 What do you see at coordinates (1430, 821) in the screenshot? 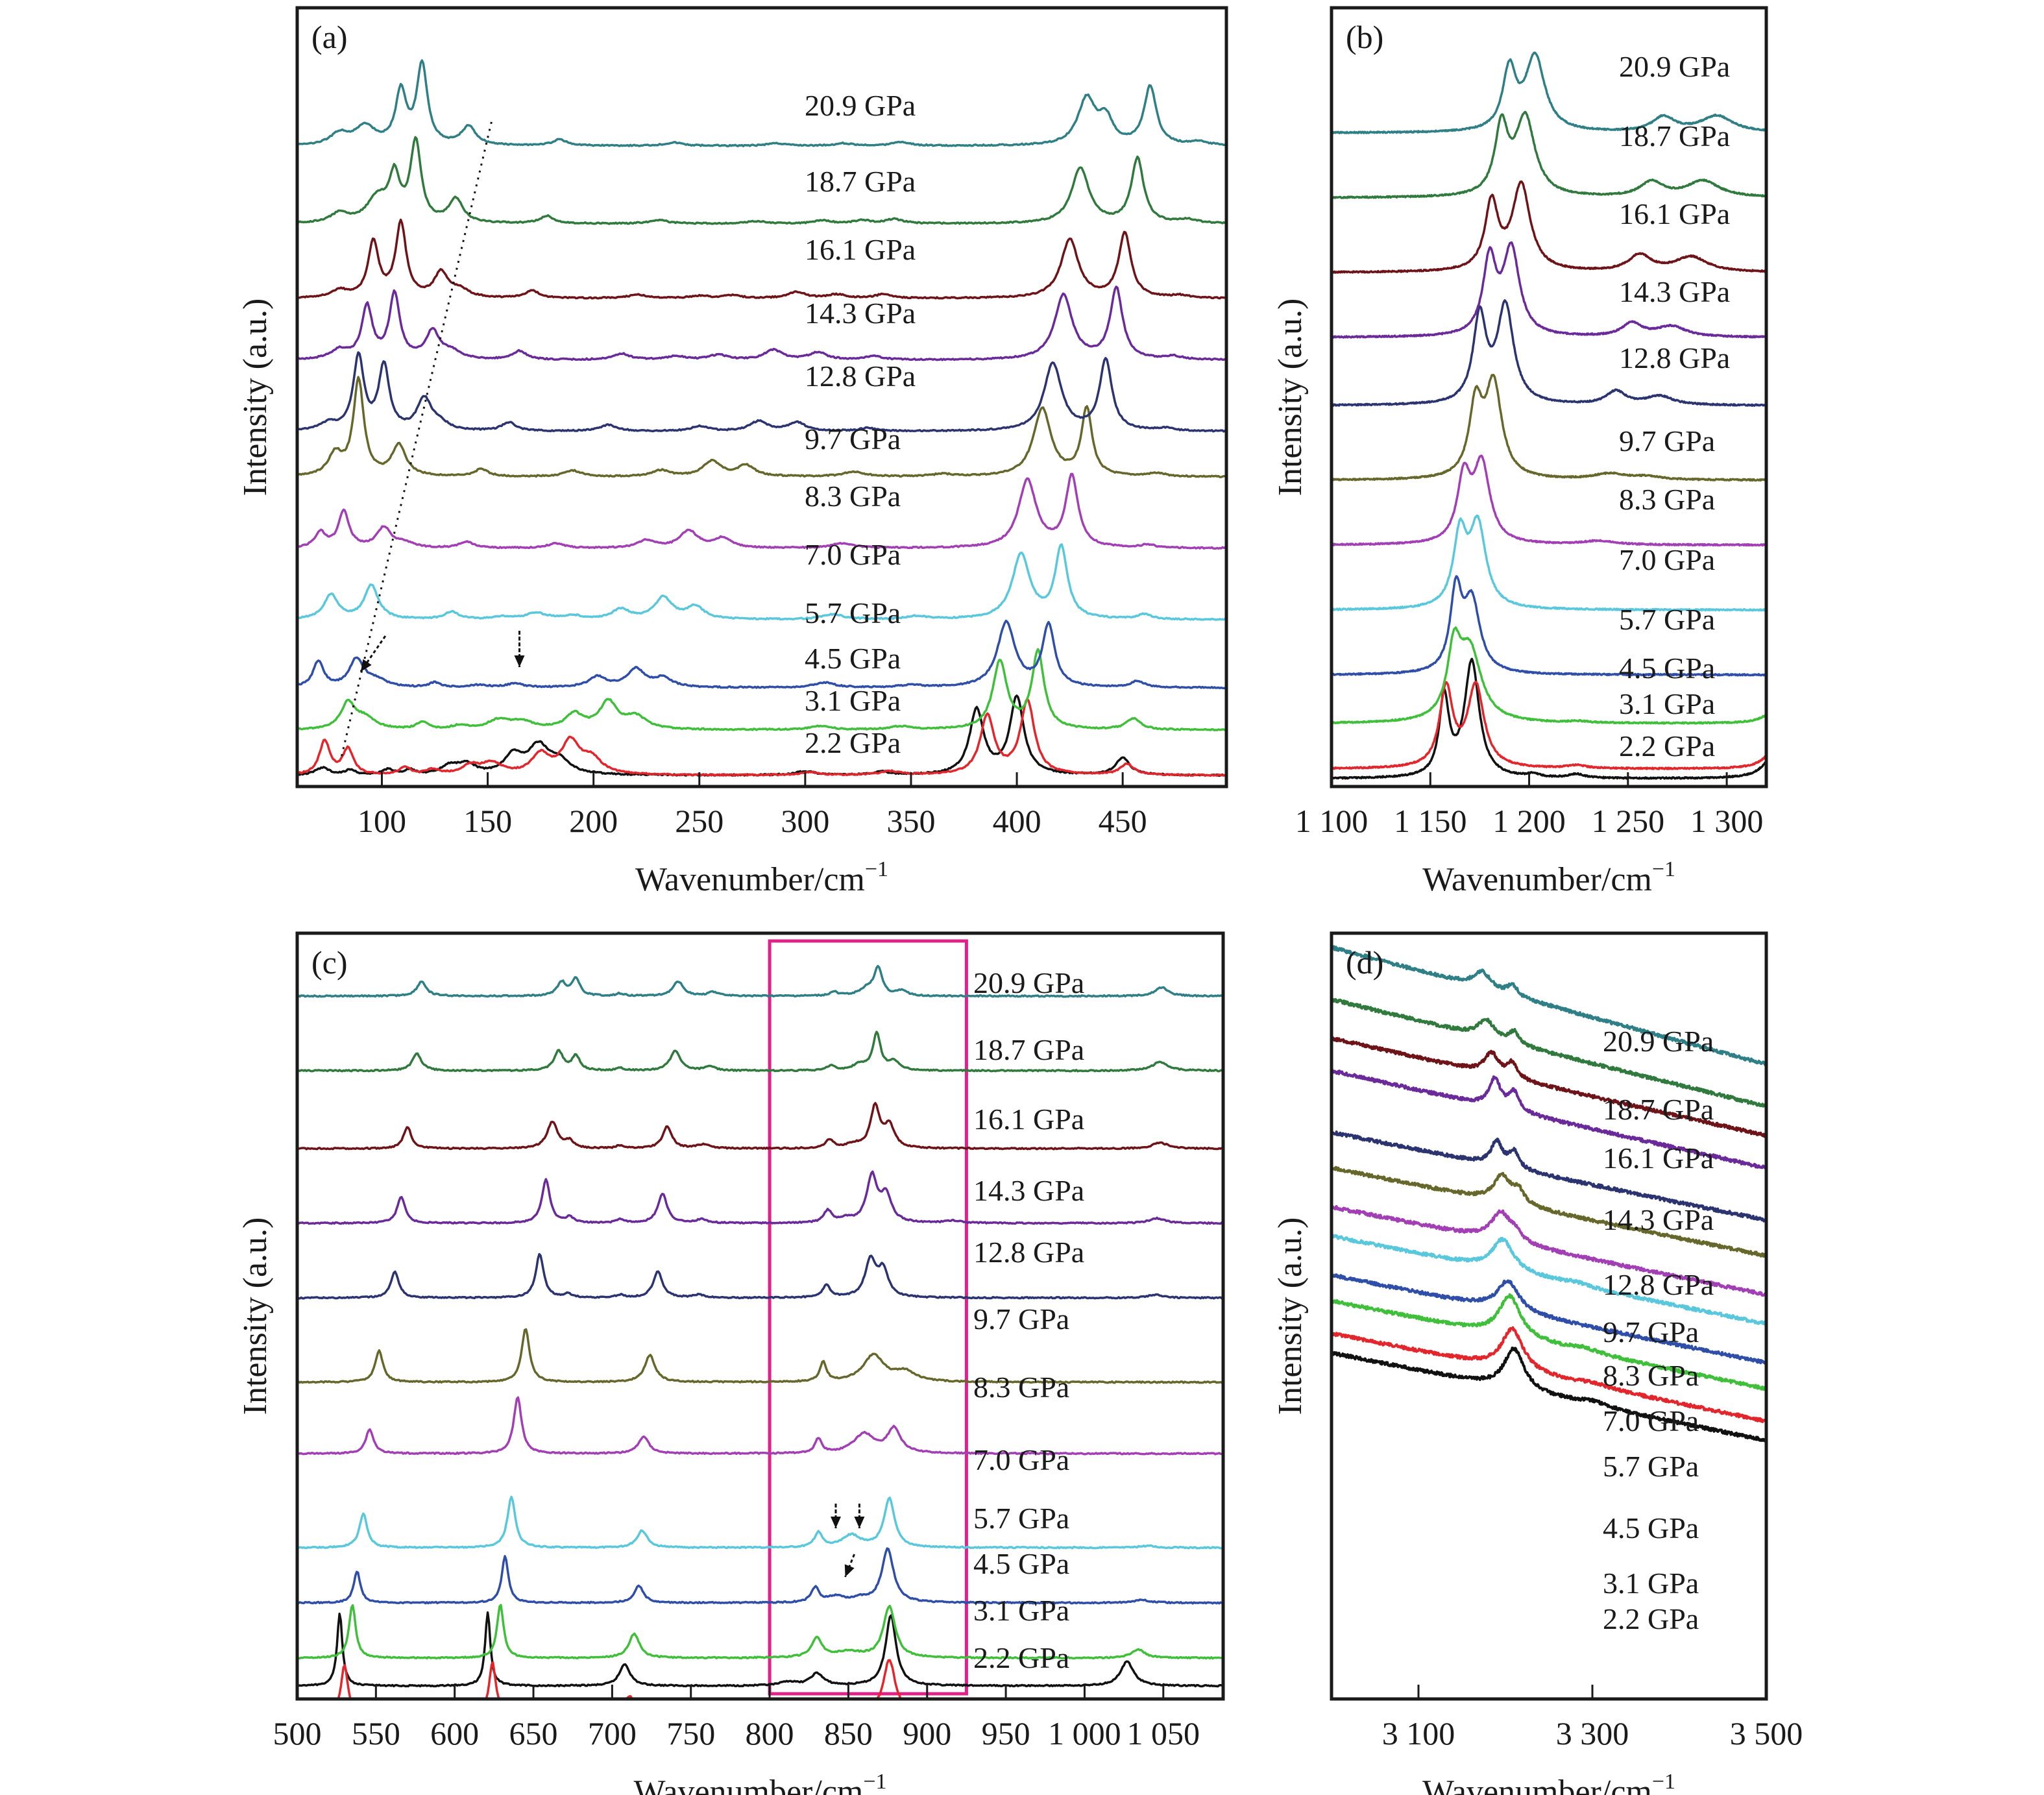
I see `x-tick-label: 1 150` at bounding box center [1430, 821].